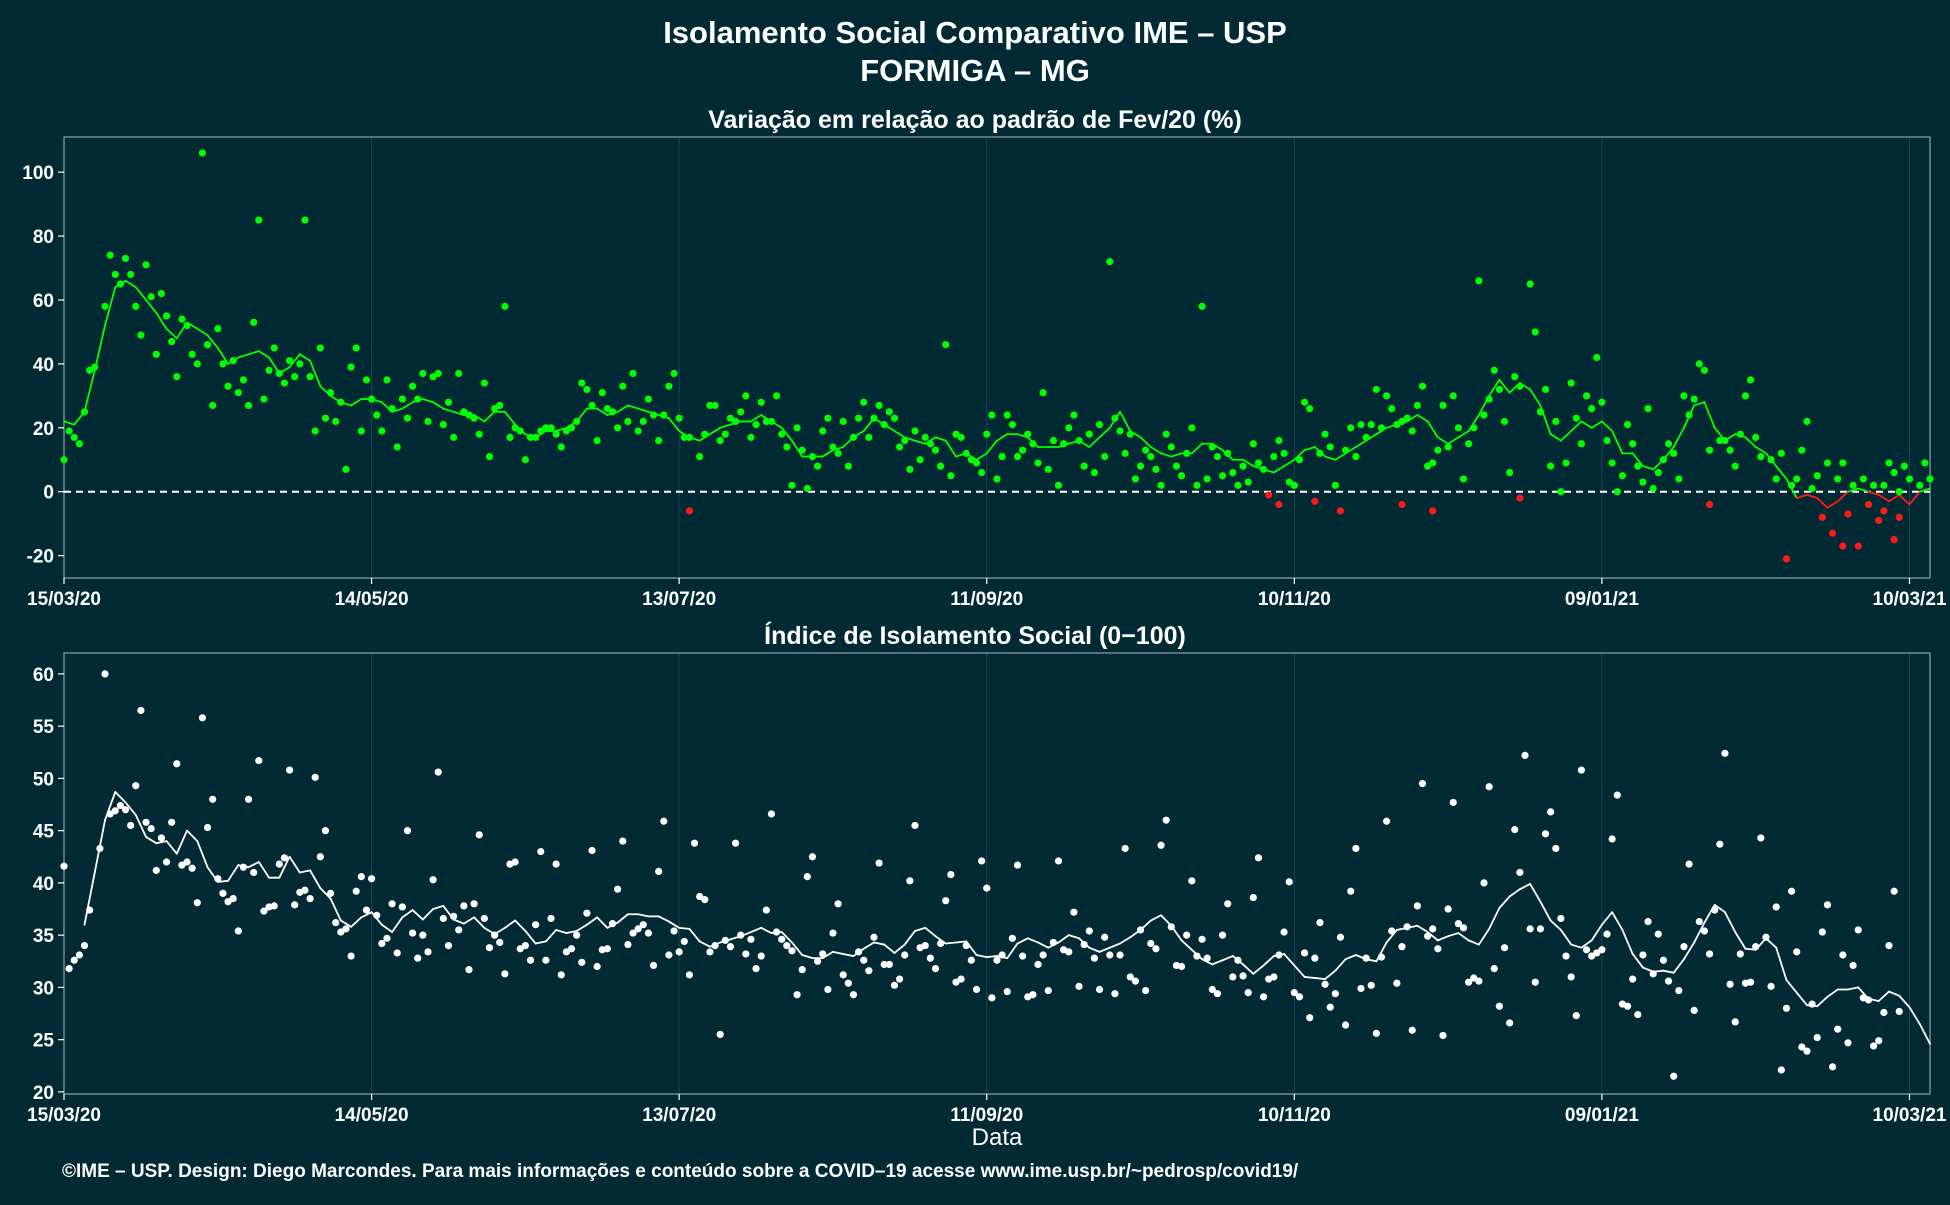 The width and height of the screenshot is (1950, 1205). Describe the element at coordinates (975, 32) in the screenshot. I see `main-title-line1: Isolamento Social Comparativo IME – USP` at that location.